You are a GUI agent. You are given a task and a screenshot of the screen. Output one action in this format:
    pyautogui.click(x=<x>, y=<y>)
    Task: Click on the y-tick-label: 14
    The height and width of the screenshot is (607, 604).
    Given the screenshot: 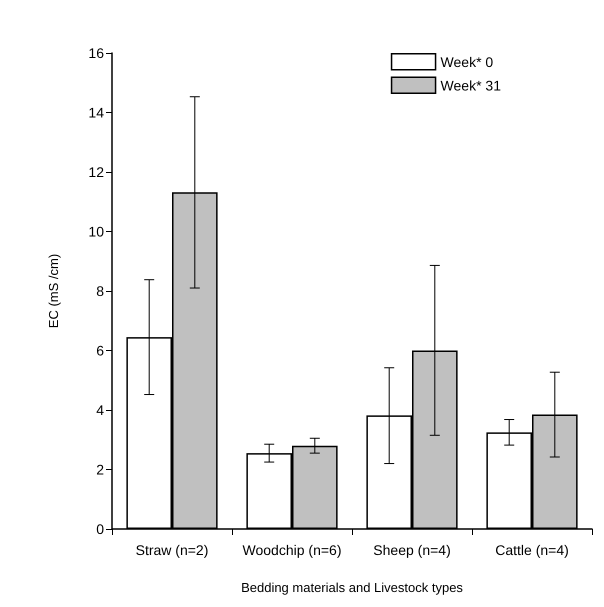 What is the action you would take?
    pyautogui.click(x=96, y=112)
    